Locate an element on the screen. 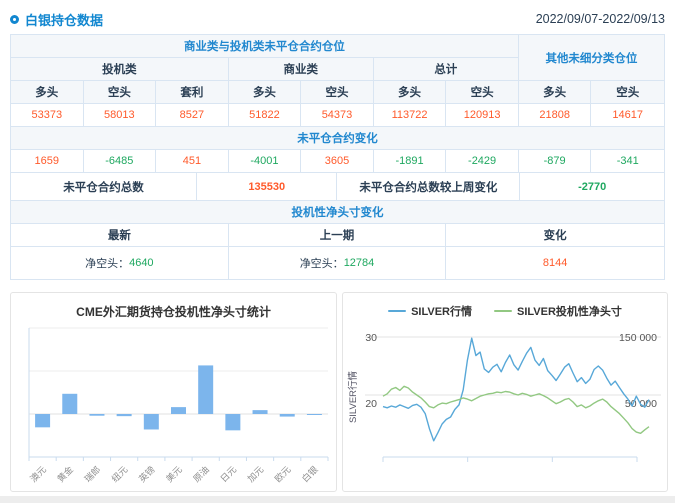 This screenshot has width=675, height=503. change-value: 3605 is located at coordinates (337, 161).